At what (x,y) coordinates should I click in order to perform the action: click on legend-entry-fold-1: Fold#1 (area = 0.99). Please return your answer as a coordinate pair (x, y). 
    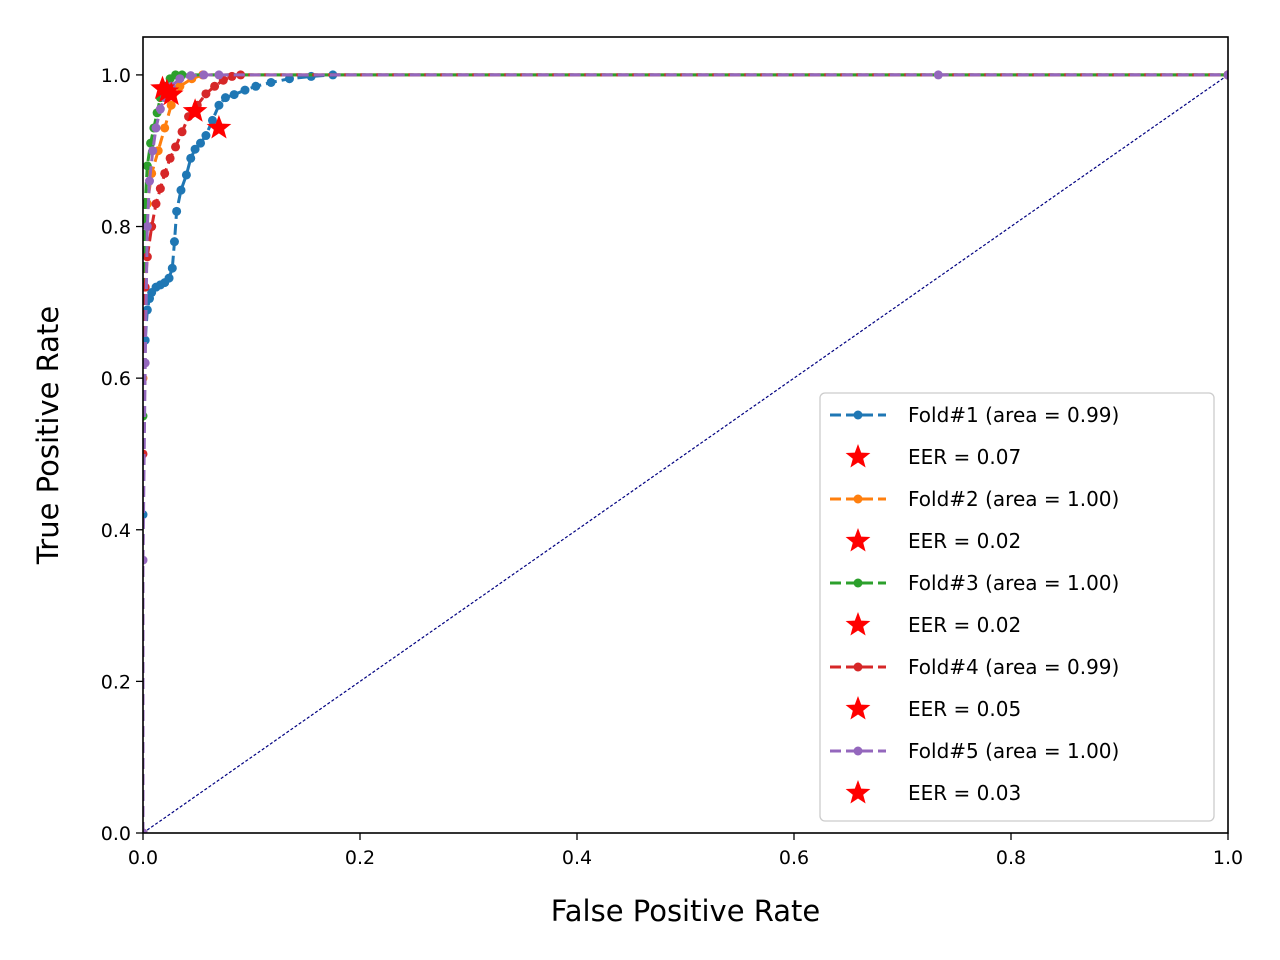
    Looking at the image, I should click on (974, 415).